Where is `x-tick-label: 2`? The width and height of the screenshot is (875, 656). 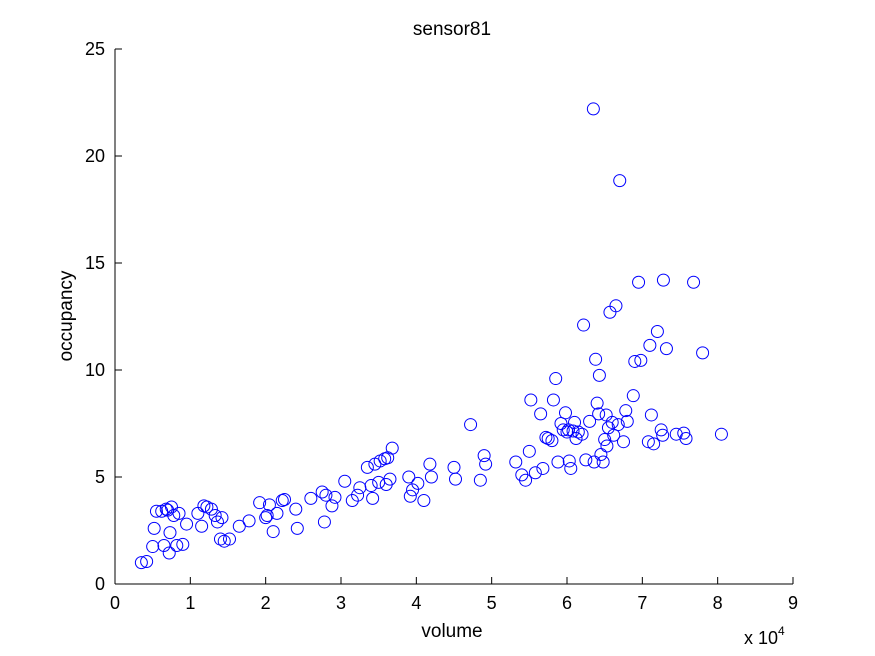 x-tick-label: 2 is located at coordinates (266, 603).